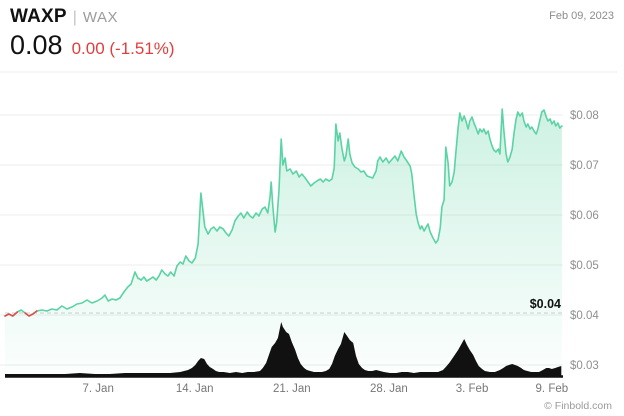  I want to click on y-axis-tick-label: $0.04, so click(584, 316).